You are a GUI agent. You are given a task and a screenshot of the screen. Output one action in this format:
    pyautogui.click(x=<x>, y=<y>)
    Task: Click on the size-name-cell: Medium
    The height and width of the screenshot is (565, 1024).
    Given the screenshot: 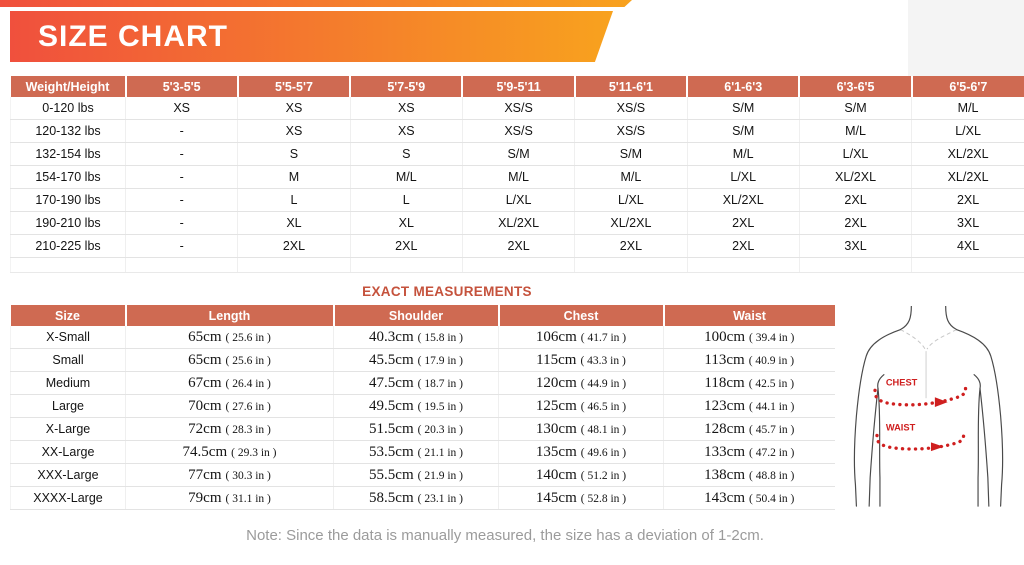 What is the action you would take?
    pyautogui.click(x=68, y=383)
    